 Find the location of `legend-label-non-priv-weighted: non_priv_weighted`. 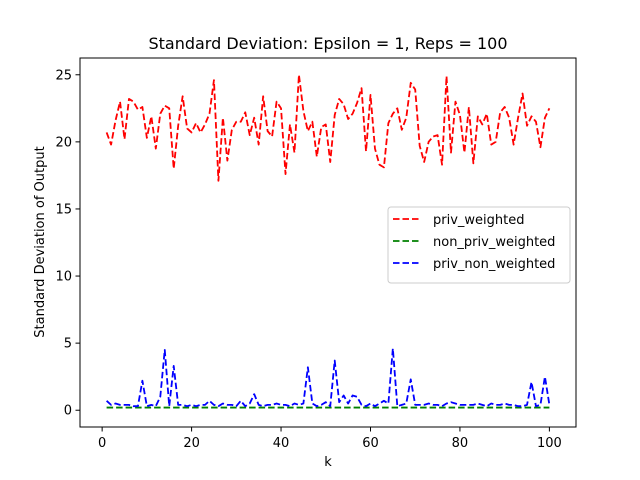

legend-label-non-priv-weighted: non_priv_weighted is located at coordinates (494, 242).